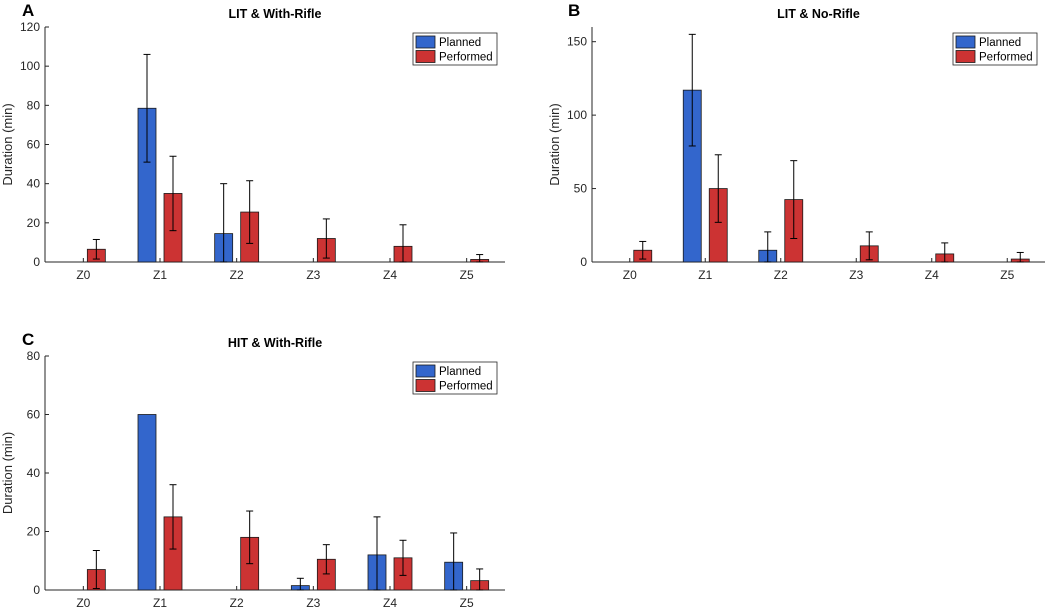 The height and width of the screenshot is (609, 1052). Describe the element at coordinates (275, 343) in the screenshot. I see `chart-title: HIT & With-Rifle` at that location.